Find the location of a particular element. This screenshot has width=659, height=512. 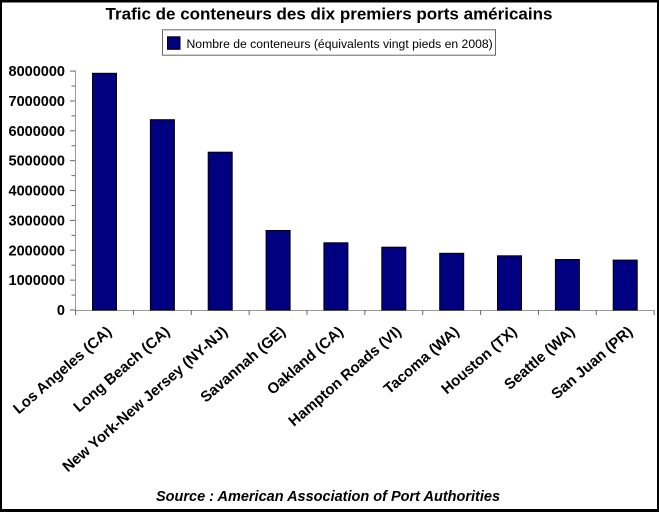

svg-text: 0 is located at coordinates (61, 311).